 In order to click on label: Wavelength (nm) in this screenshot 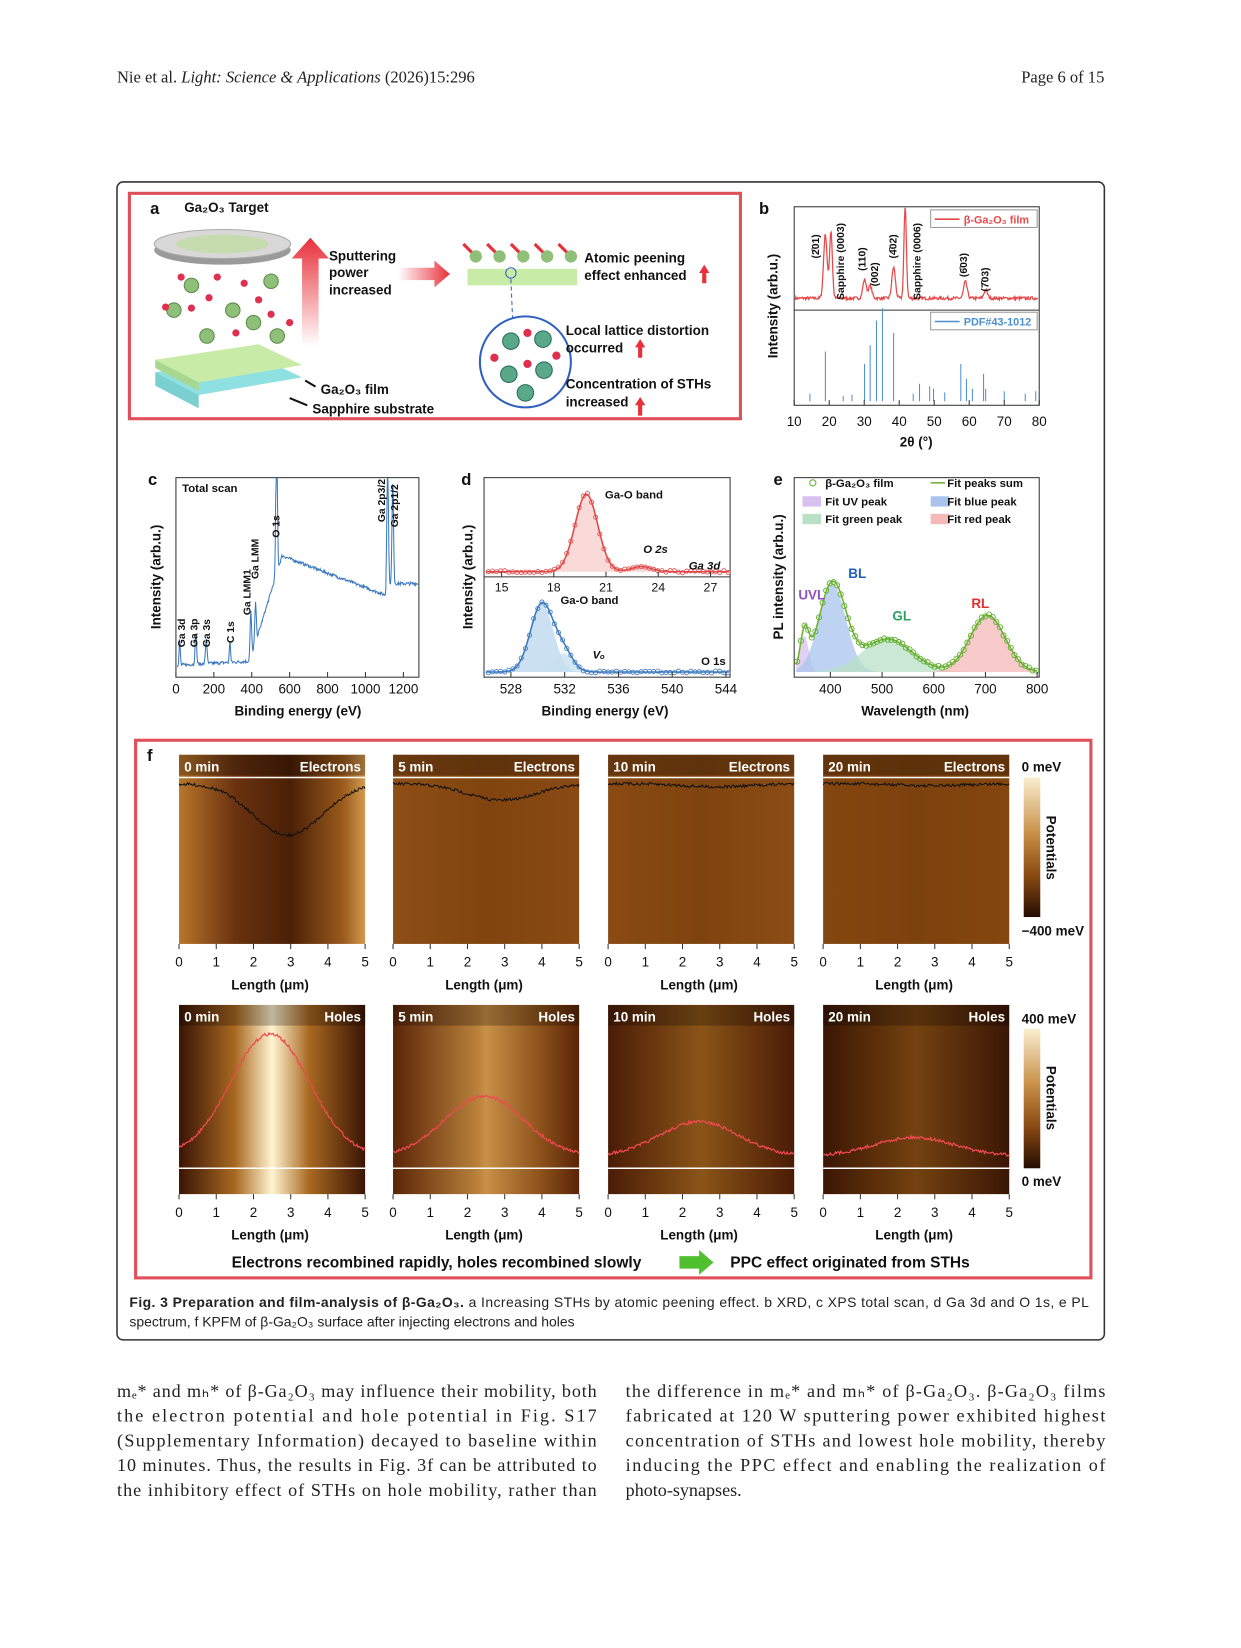, I will do `click(915, 710)`.